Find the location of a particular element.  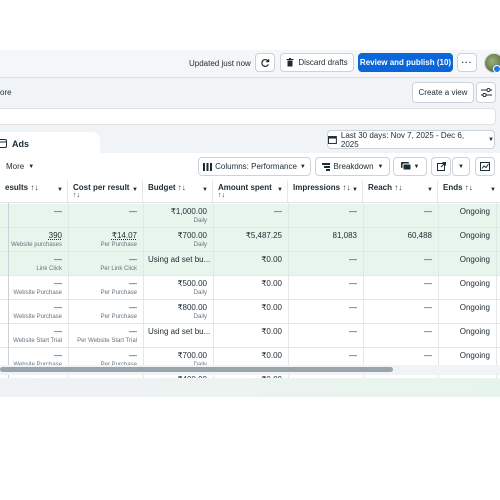

cost-type: Per Website Start Trial is located at coordinates (107, 341).